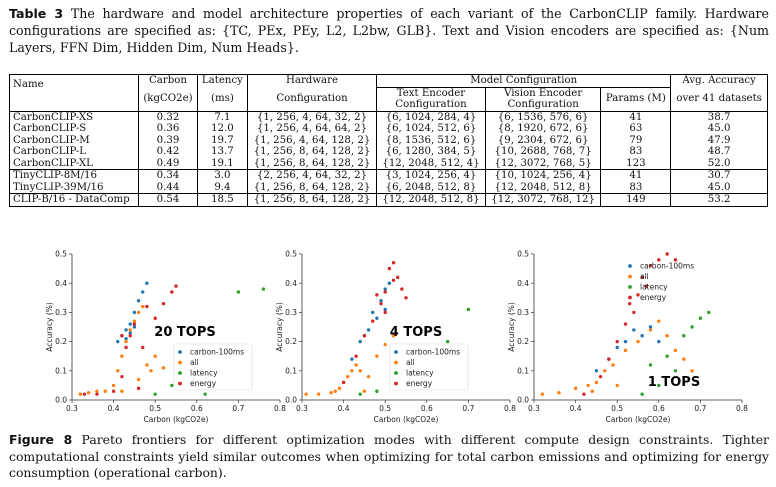  Describe the element at coordinates (180, 373) in the screenshot. I see `legend-marker-latency` at that location.